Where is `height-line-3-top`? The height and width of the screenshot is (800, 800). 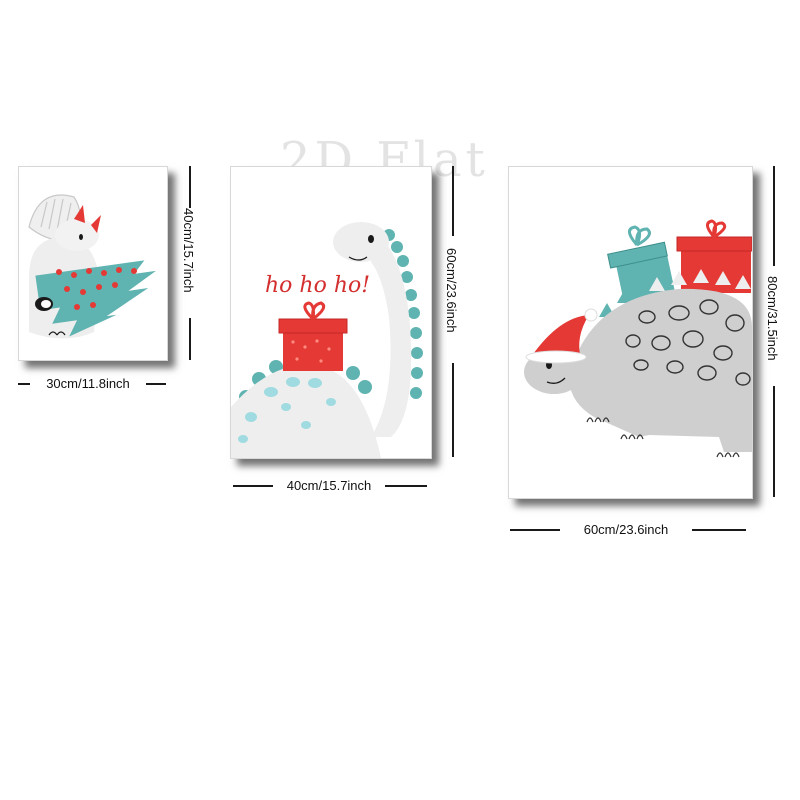
height-line-3-top is located at coordinates (774, 216).